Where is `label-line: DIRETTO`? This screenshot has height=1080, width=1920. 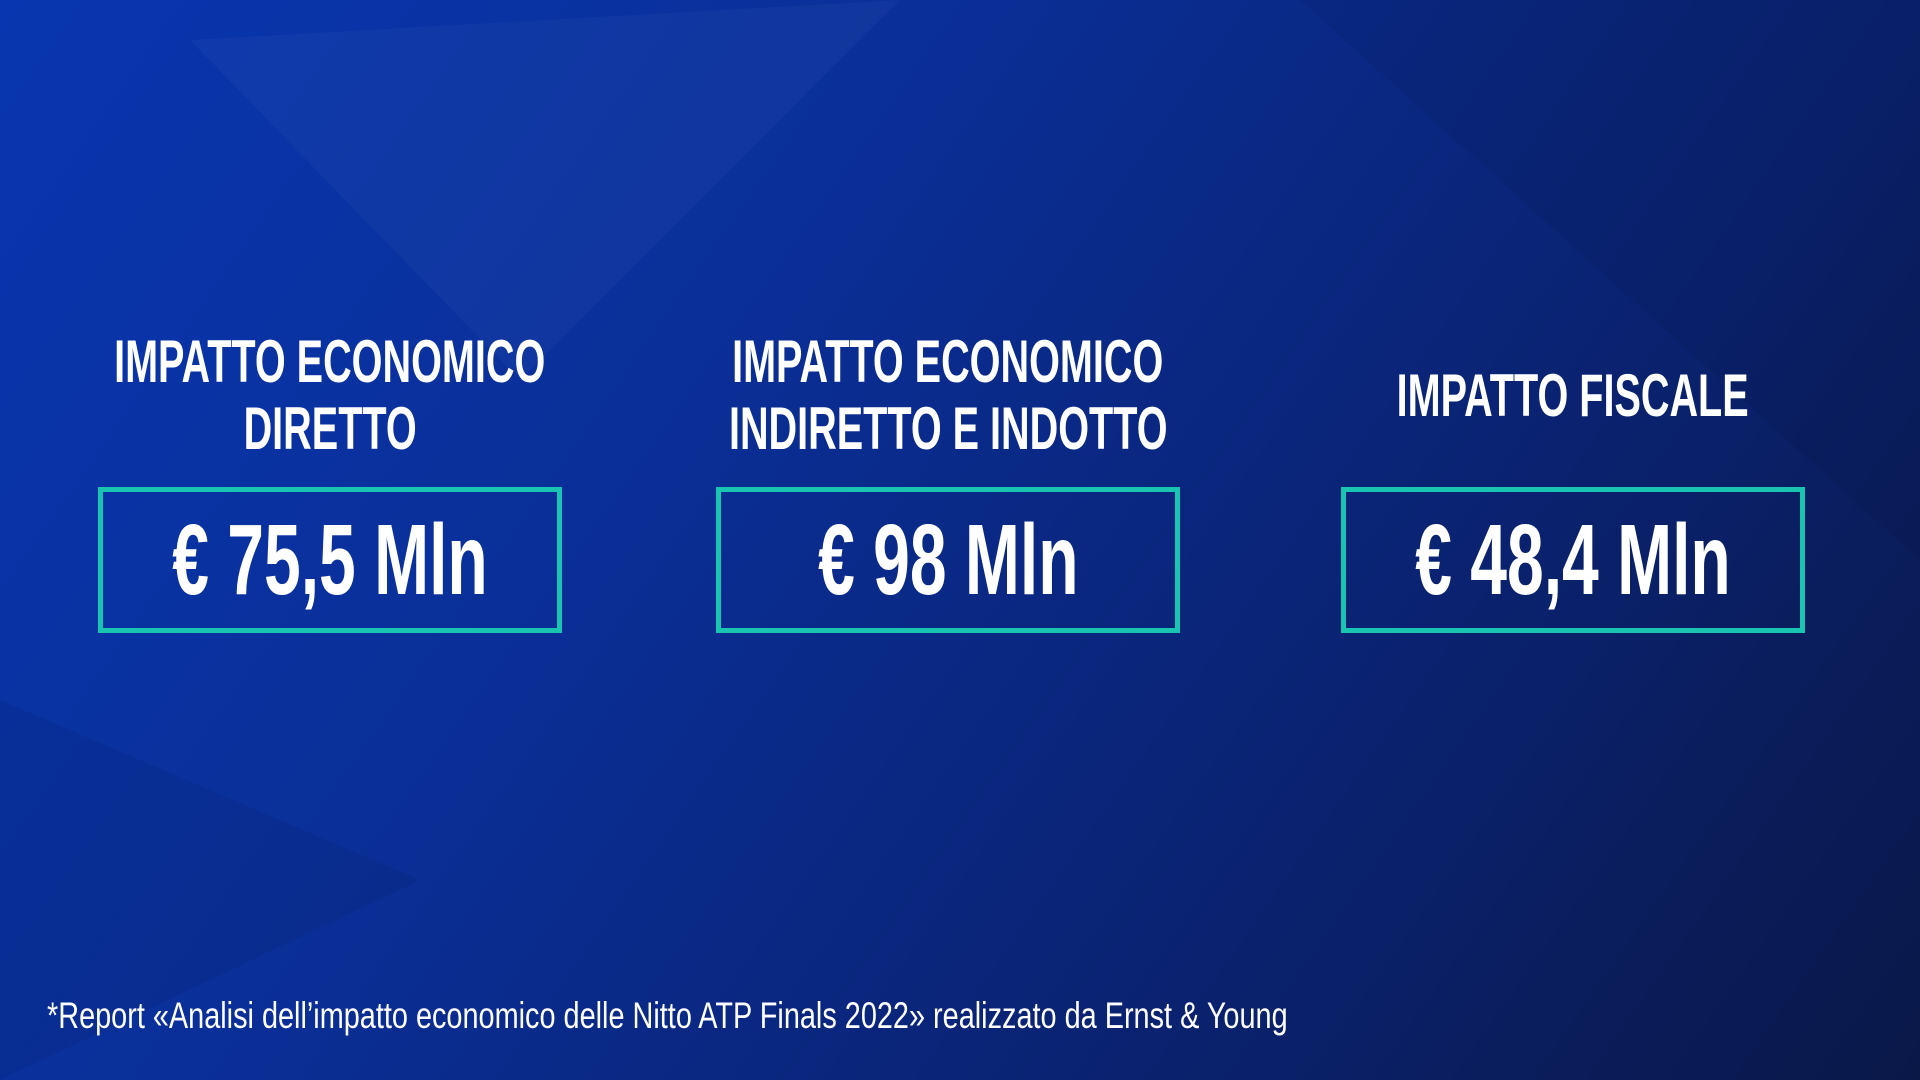 label-line: DIRETTO is located at coordinates (330, 428).